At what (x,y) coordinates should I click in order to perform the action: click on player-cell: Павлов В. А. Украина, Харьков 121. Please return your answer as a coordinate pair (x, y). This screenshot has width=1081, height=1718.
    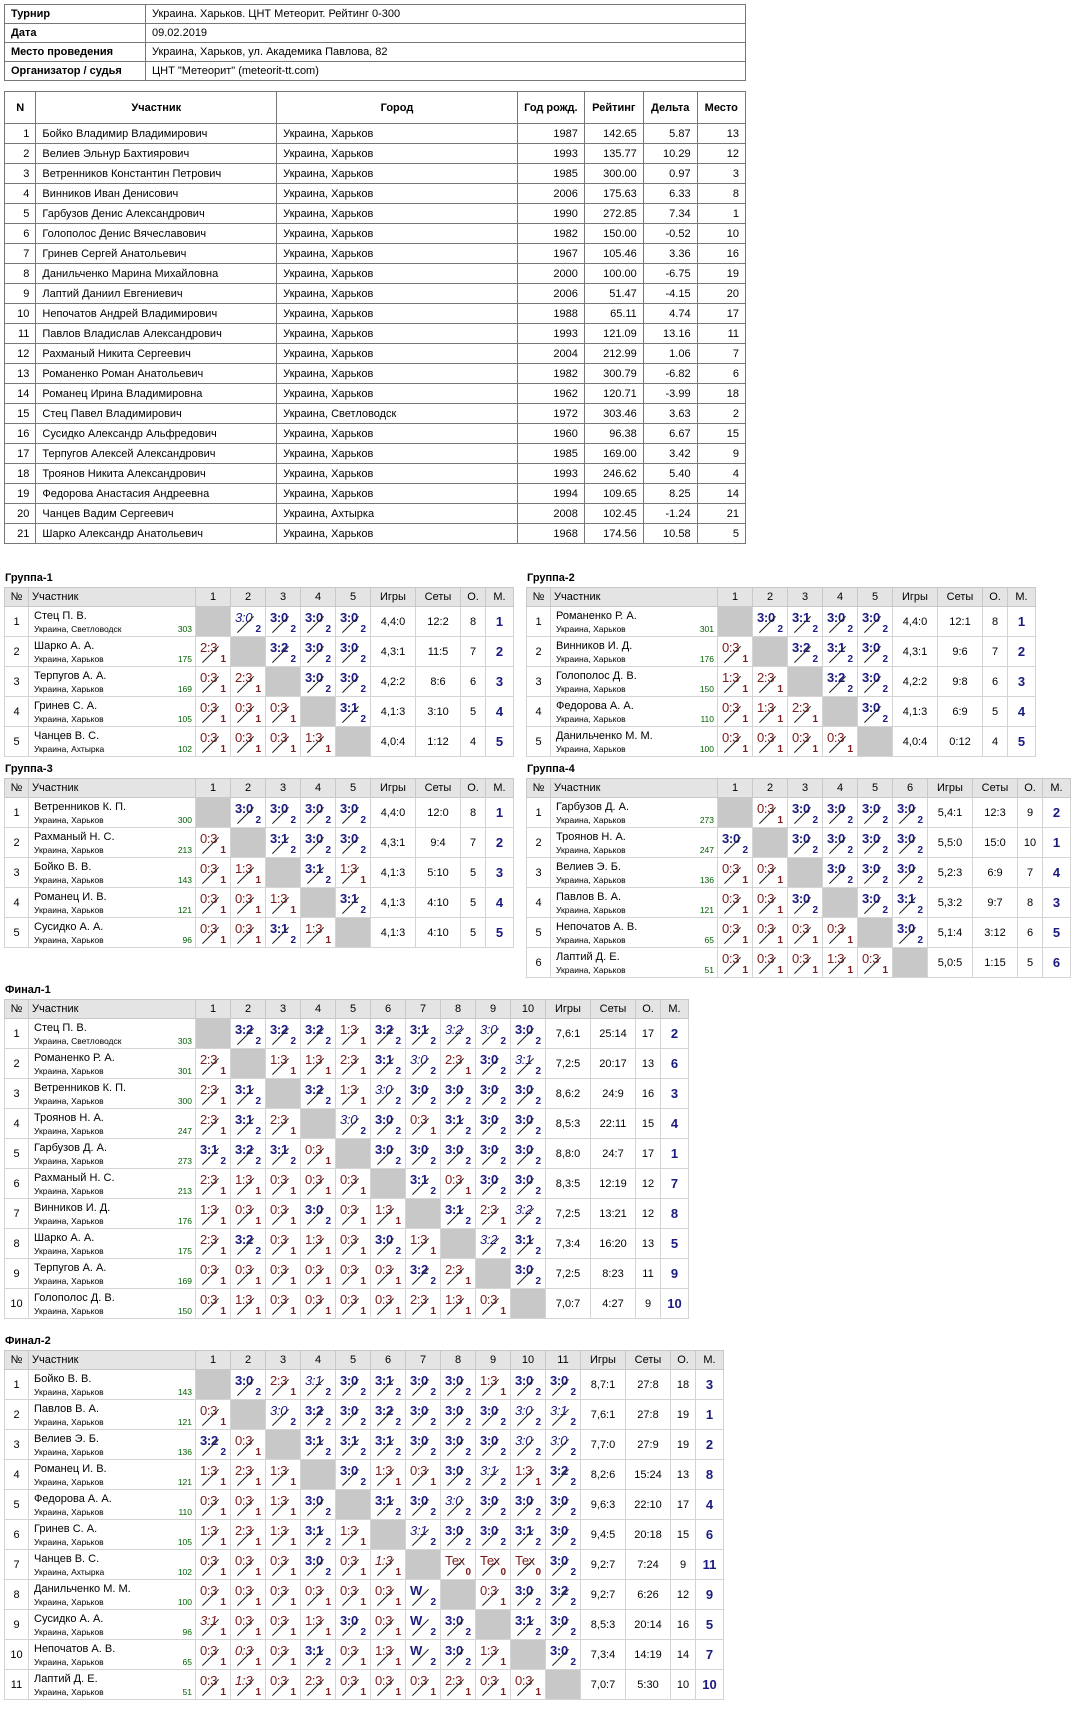
    Looking at the image, I should click on (112, 1414).